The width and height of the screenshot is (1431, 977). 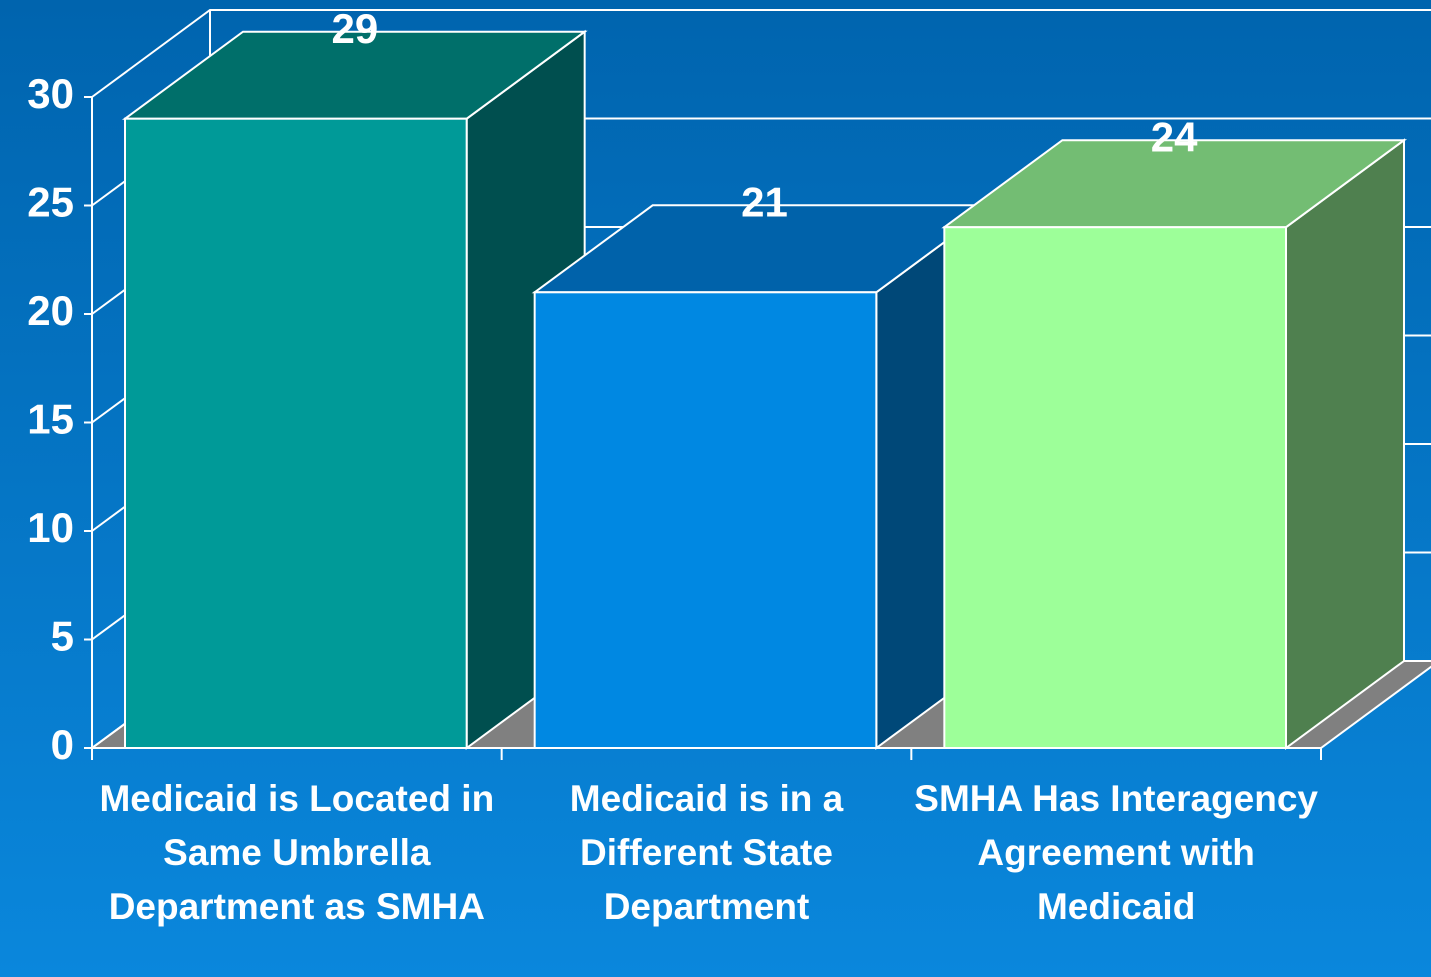 What do you see at coordinates (761, 53) in the screenshot?
I see `grid-line` at bounding box center [761, 53].